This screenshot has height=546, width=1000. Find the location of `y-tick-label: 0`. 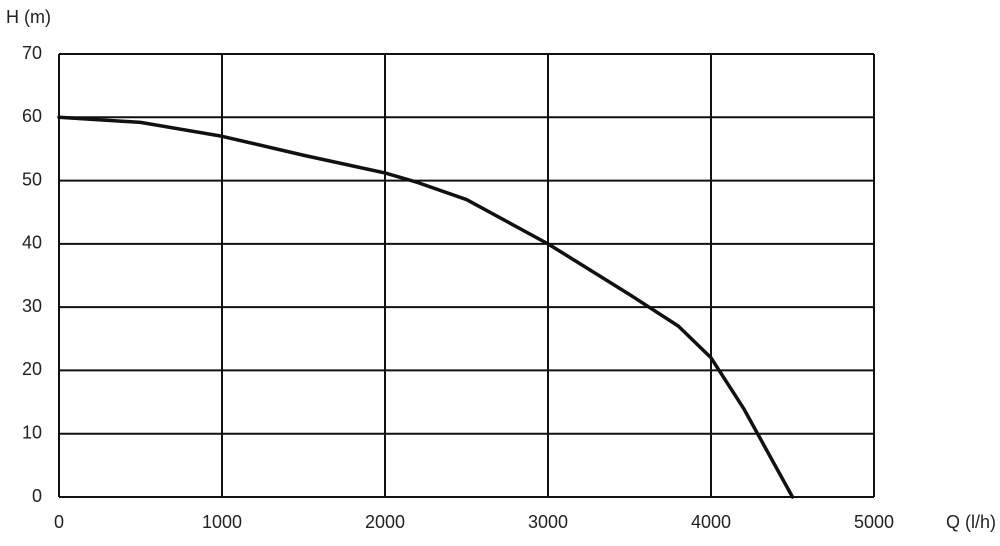

y-tick-label: 0 is located at coordinates (37, 496).